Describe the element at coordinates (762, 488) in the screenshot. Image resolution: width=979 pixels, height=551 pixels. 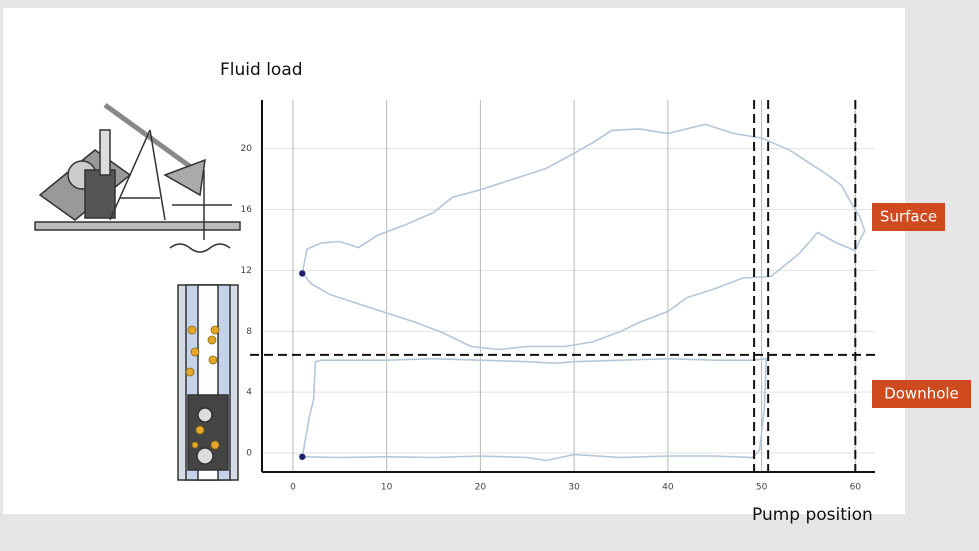
I see `x-tick-label: 50` at that location.